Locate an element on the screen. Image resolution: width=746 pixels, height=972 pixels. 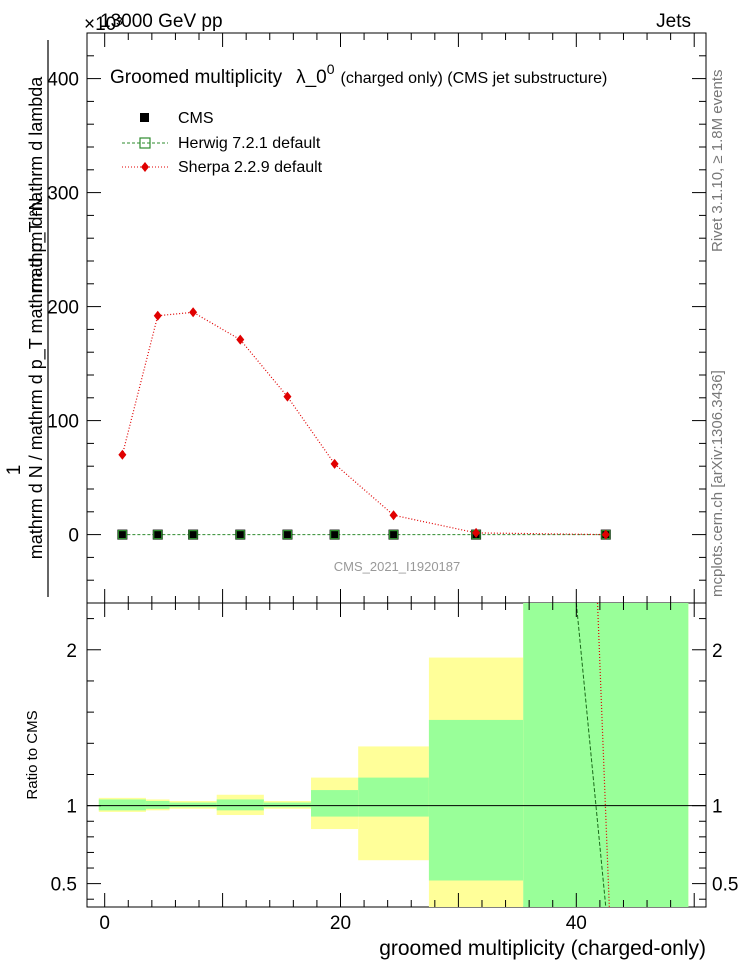
legend-marker-herwig is located at coordinates (145, 143).